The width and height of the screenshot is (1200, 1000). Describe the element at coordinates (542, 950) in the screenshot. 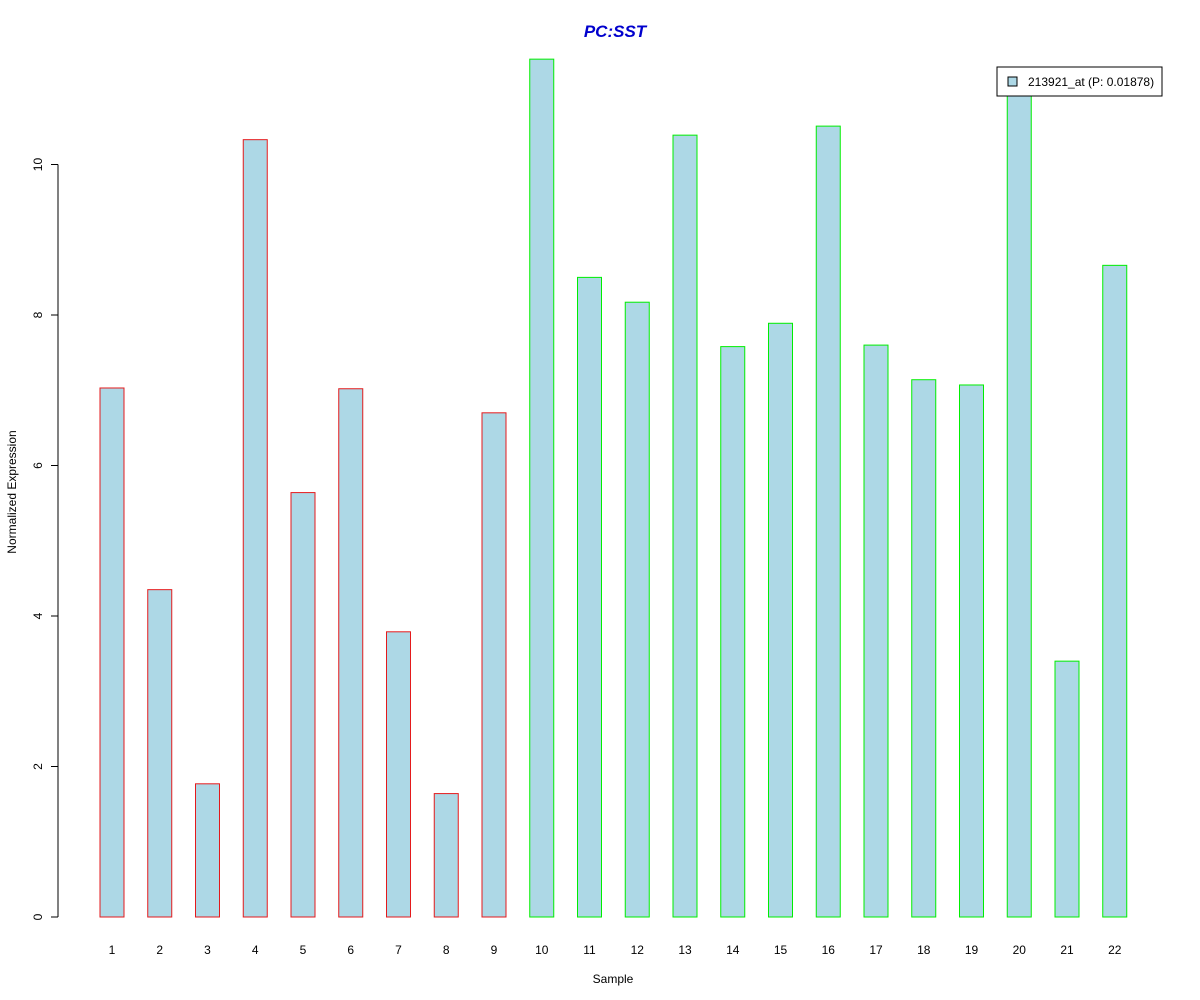

I see `x-tick-label-10: 10` at that location.